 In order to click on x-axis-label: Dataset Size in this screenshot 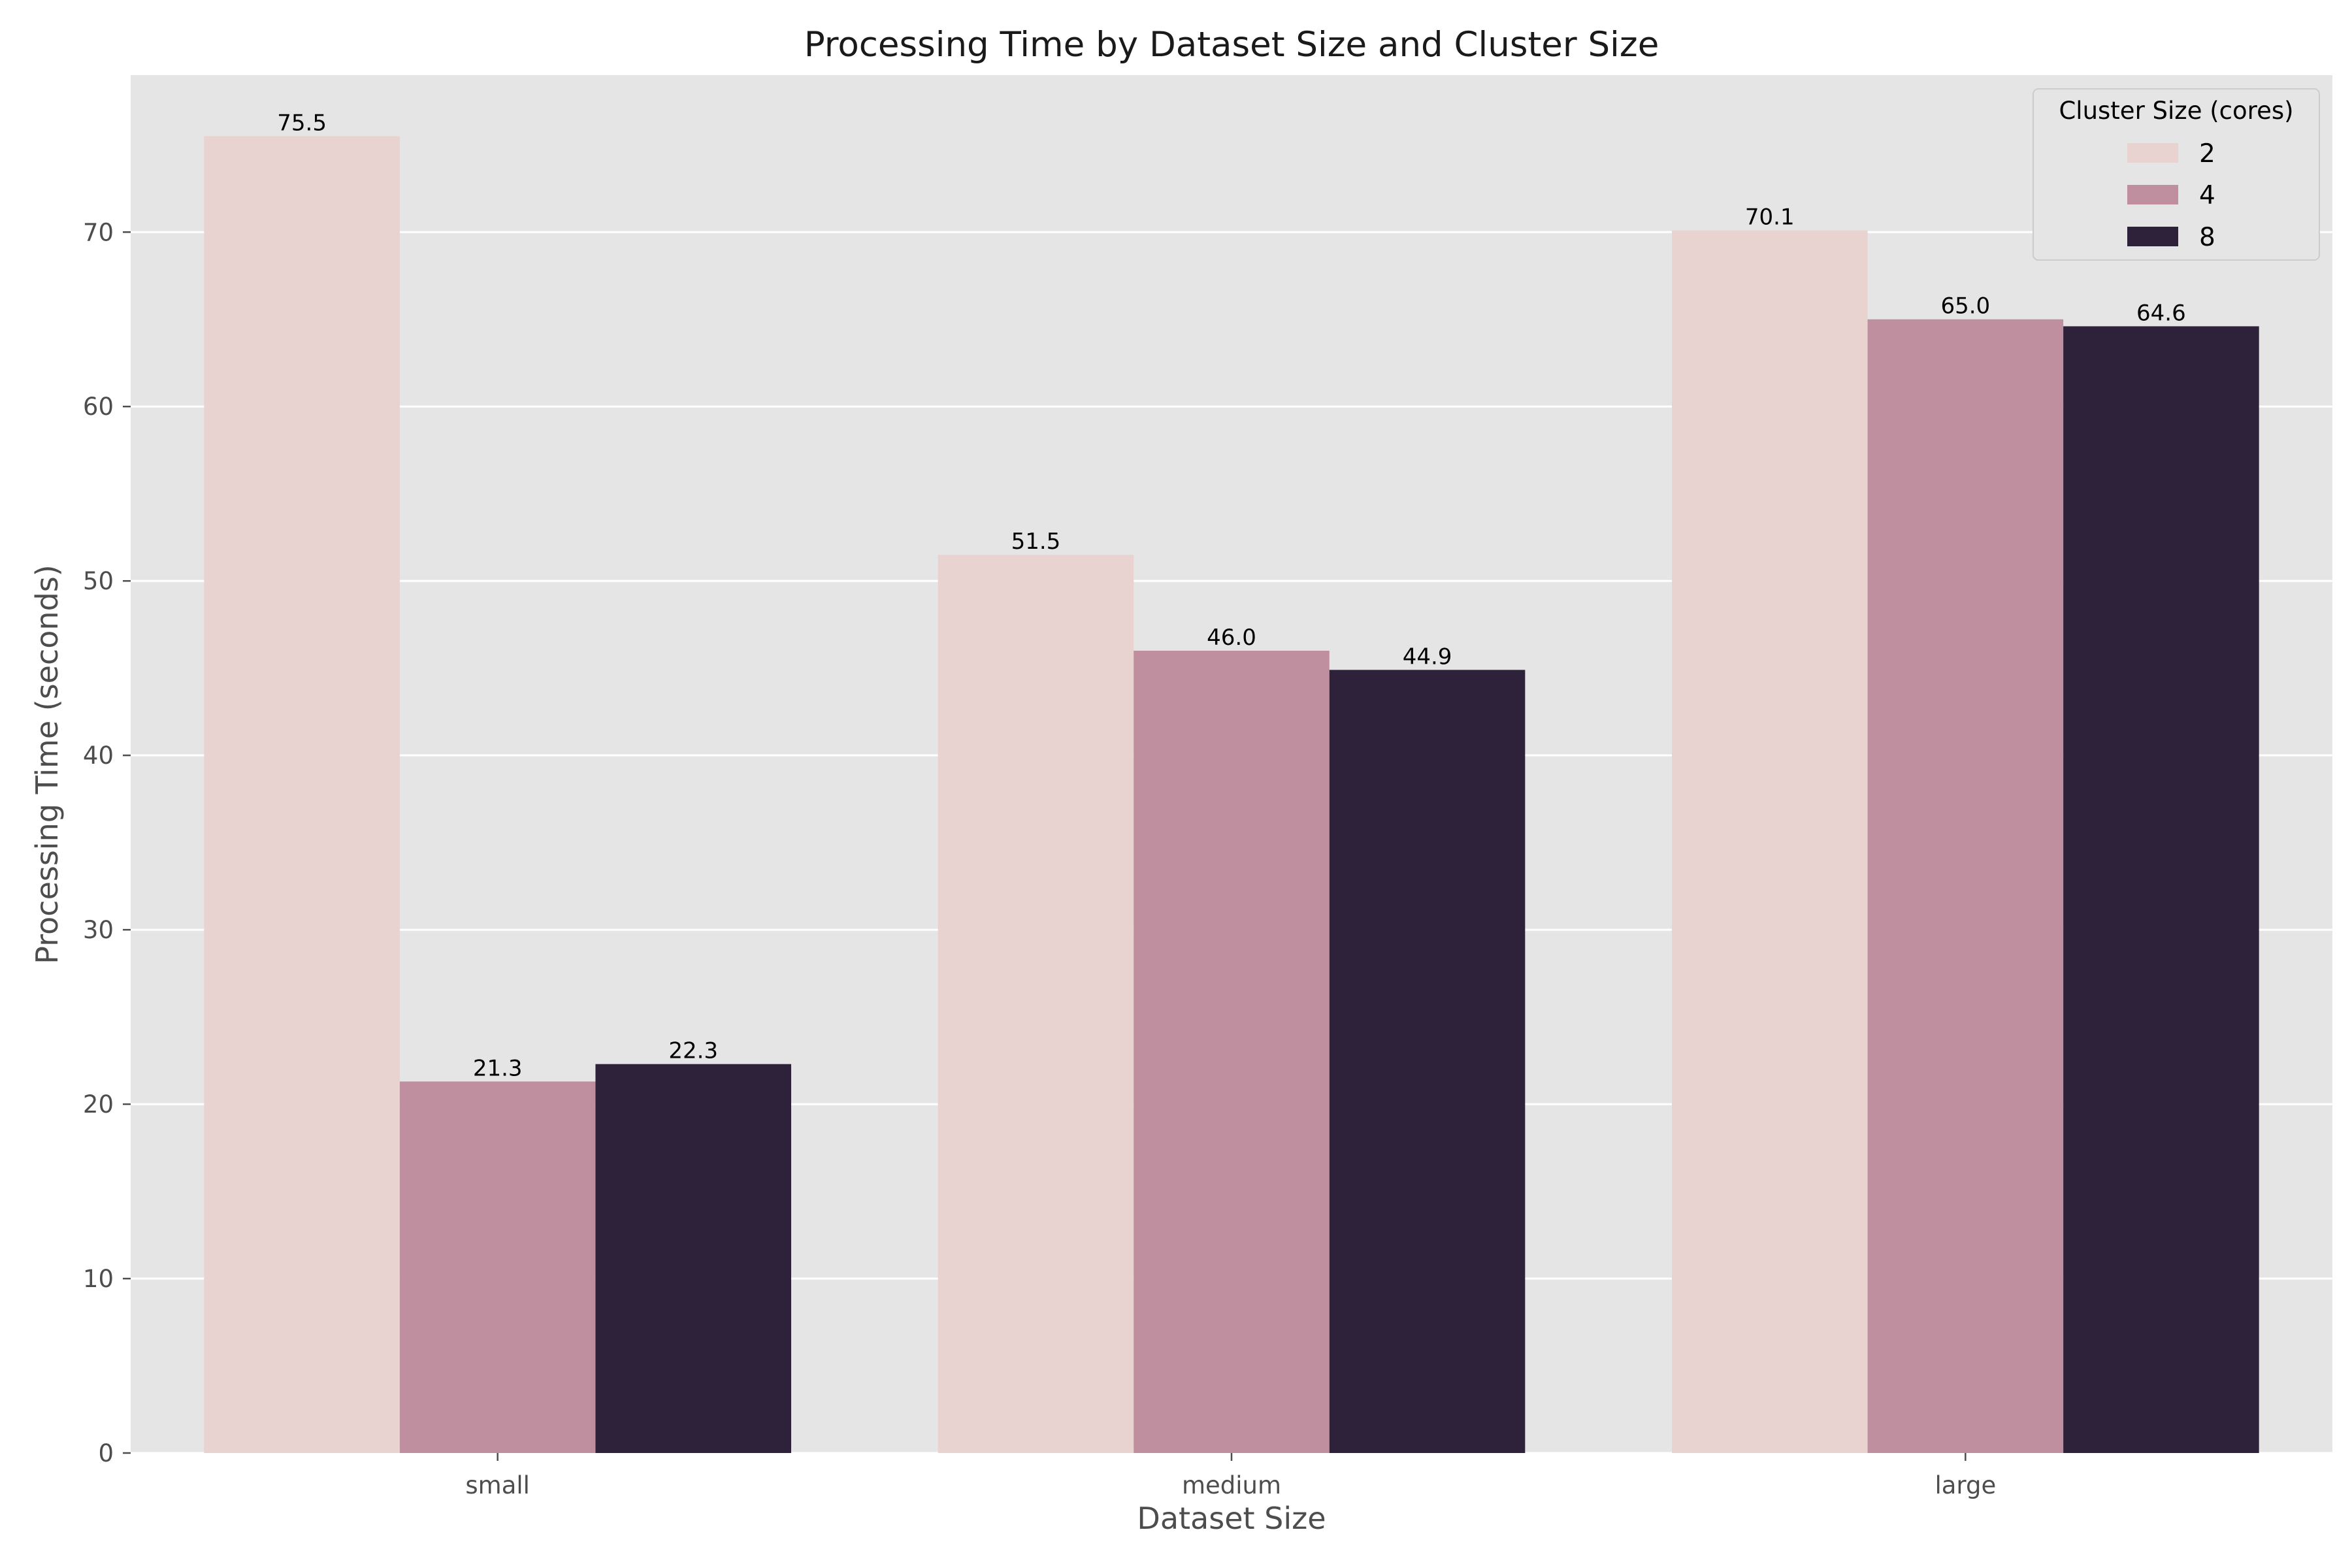, I will do `click(1231, 1518)`.